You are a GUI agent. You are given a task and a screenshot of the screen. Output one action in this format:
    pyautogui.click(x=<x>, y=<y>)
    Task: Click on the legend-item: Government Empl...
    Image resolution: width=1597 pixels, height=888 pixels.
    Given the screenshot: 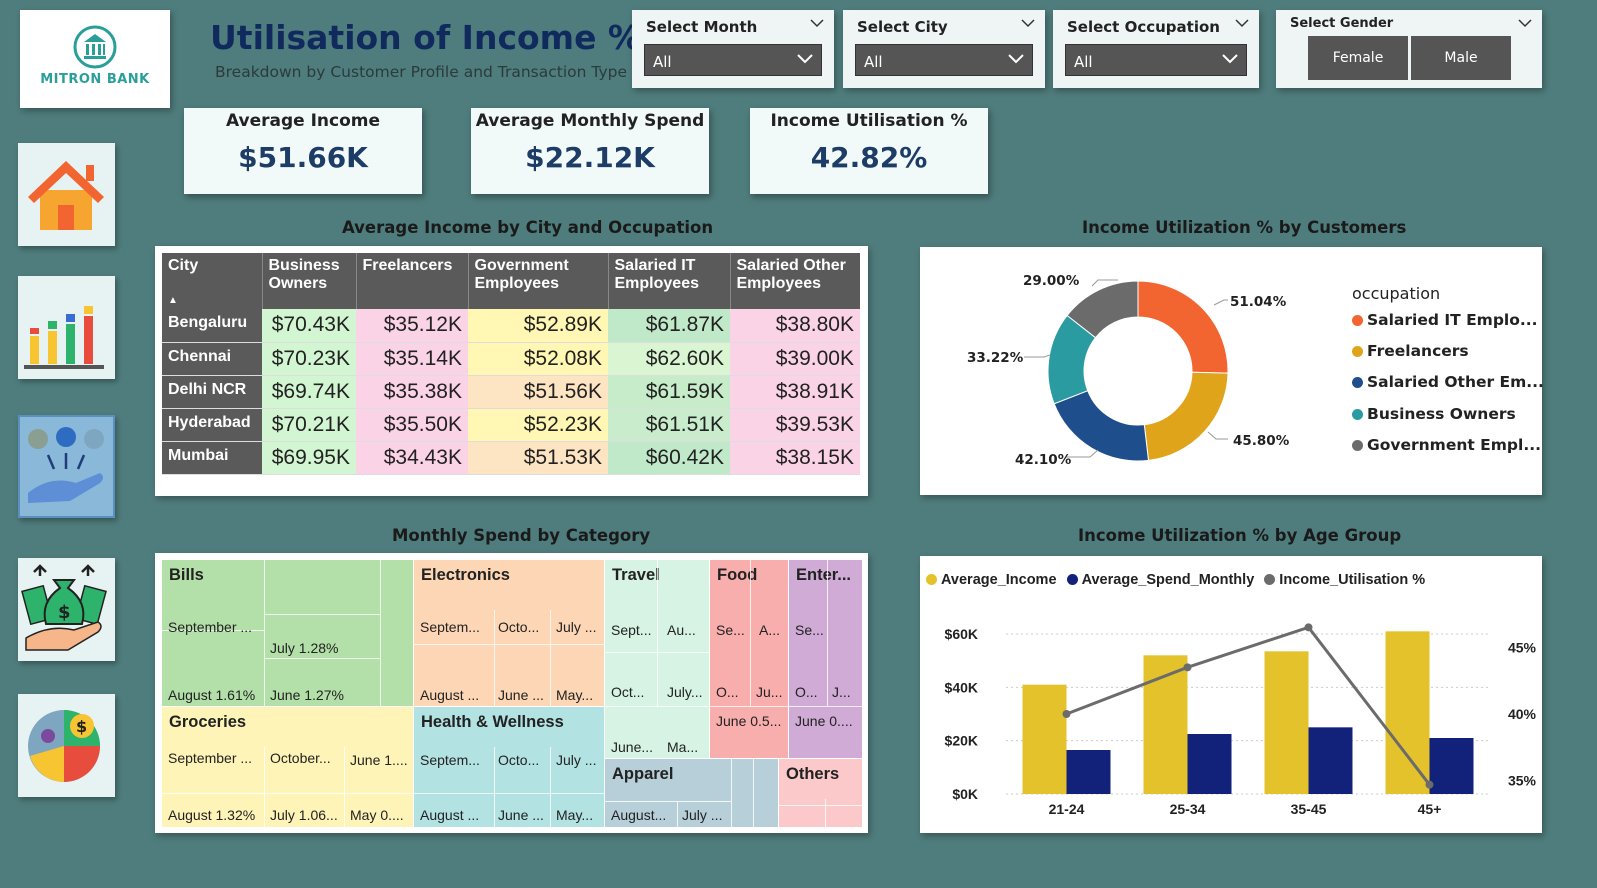 What is the action you would take?
    pyautogui.click(x=1446, y=445)
    